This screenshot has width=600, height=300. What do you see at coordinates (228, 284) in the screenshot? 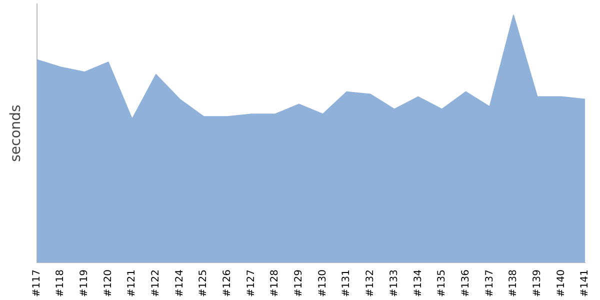
I see `x-tick-label: #126` at bounding box center [228, 284].